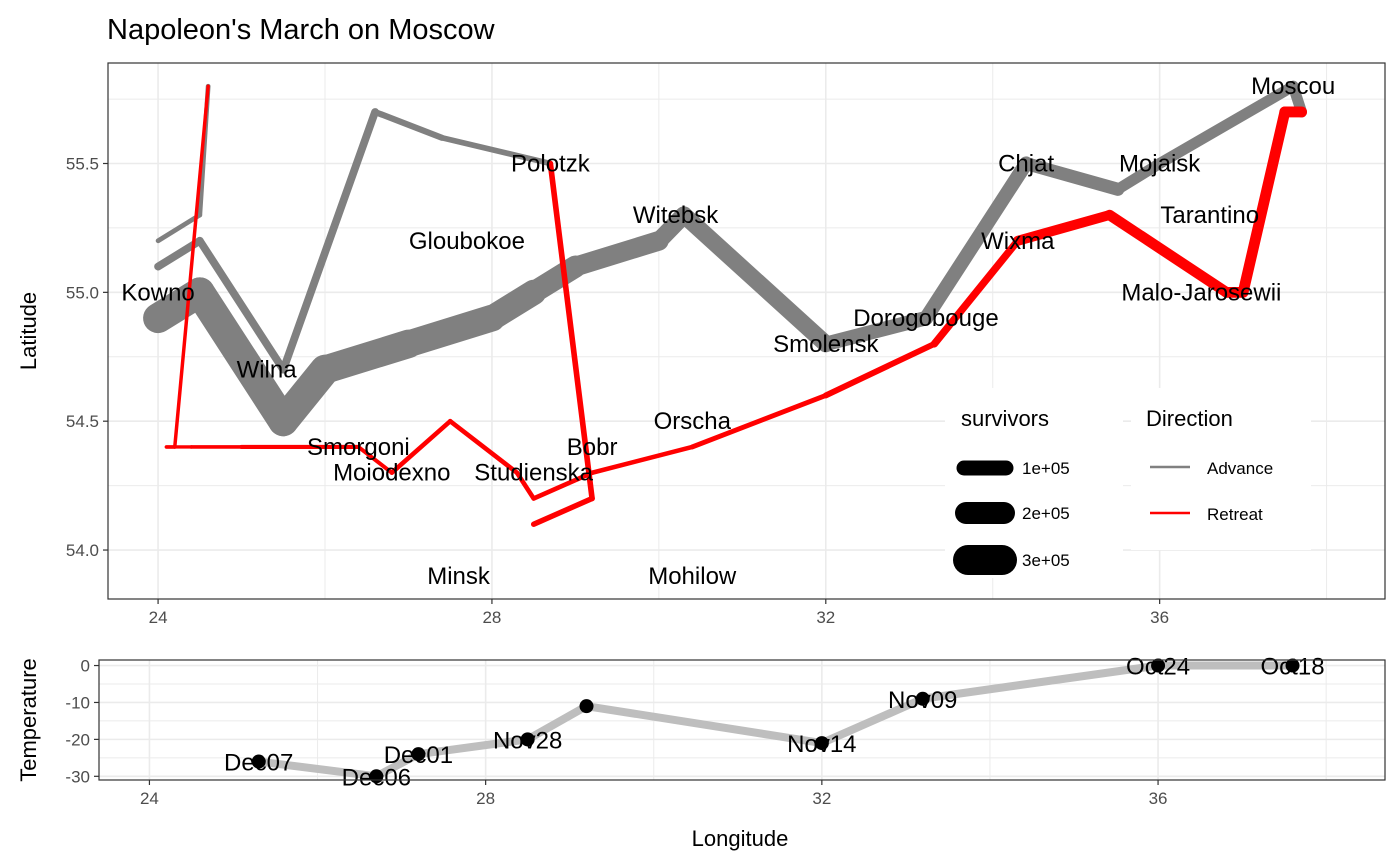 The image size is (1400, 866). I want to click on temperature-date-label: Nov14, so click(821, 744).